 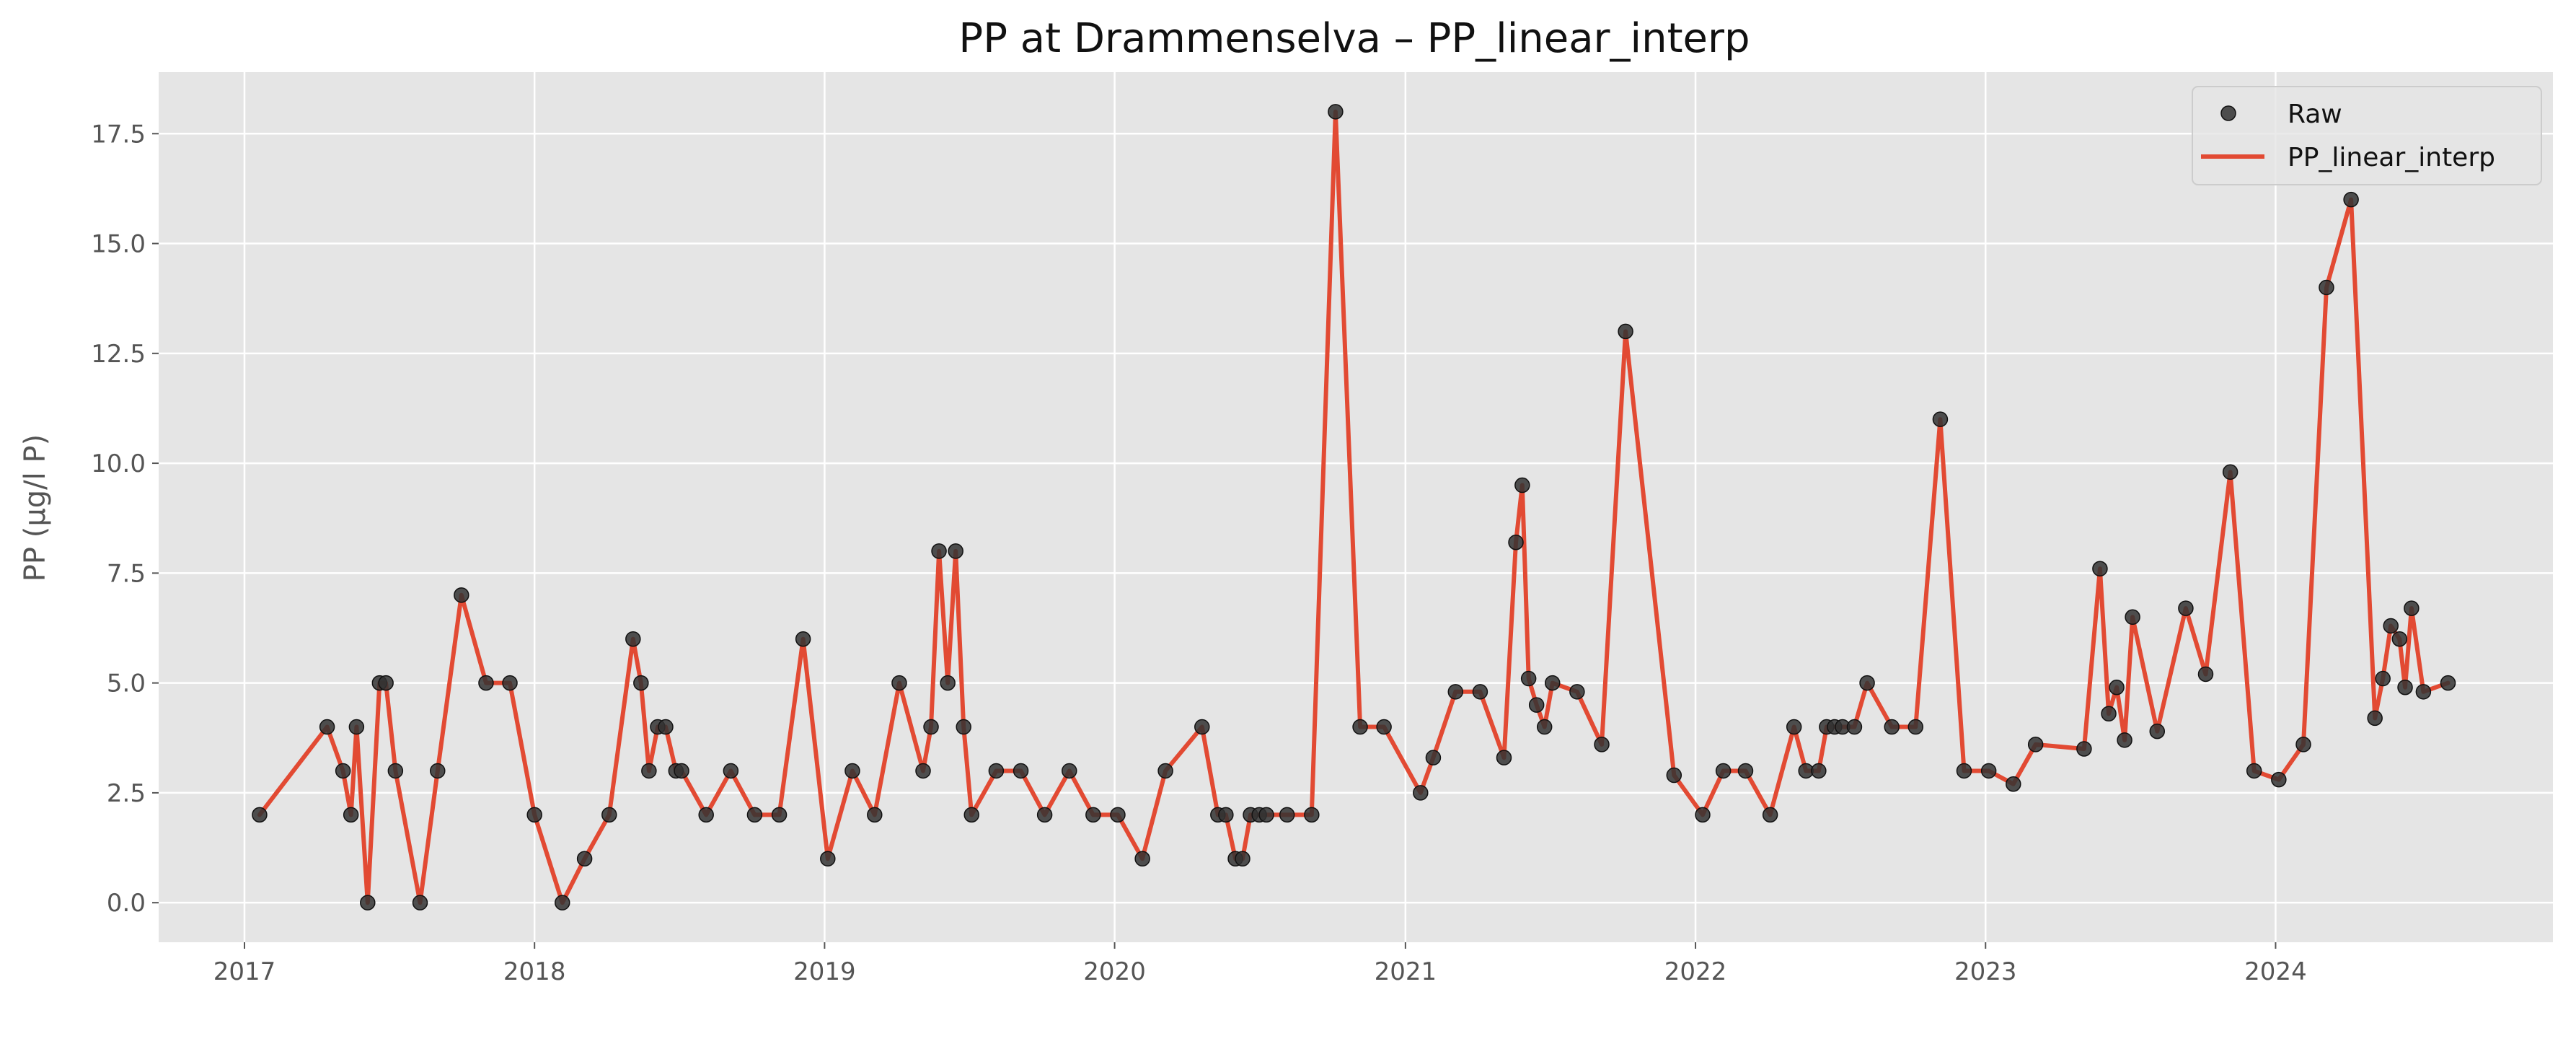 I want to click on x-tick-label: 2023, so click(x=1985, y=971).